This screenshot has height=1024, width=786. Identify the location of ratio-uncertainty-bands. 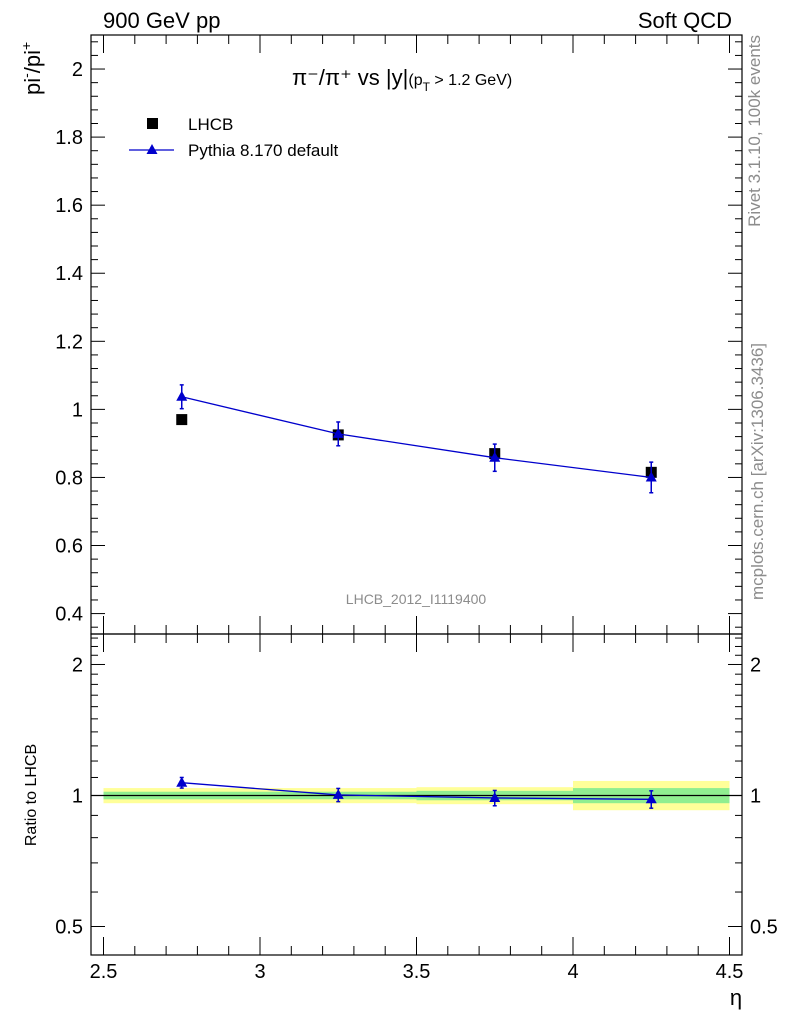
(416, 795).